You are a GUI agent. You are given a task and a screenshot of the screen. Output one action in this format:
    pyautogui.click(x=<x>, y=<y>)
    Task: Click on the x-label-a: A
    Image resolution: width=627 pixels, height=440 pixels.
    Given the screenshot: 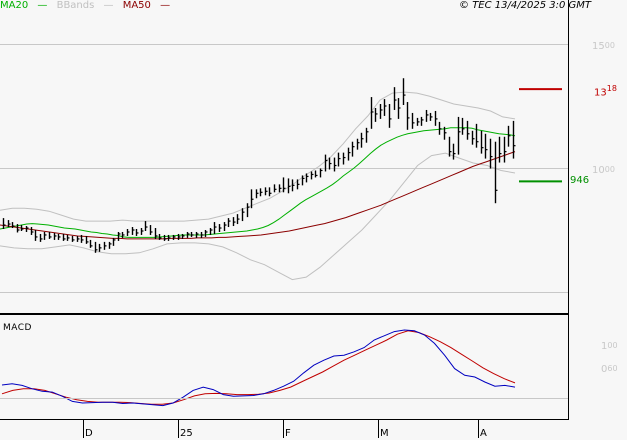 What is the action you would take?
    pyautogui.click(x=483, y=433)
    